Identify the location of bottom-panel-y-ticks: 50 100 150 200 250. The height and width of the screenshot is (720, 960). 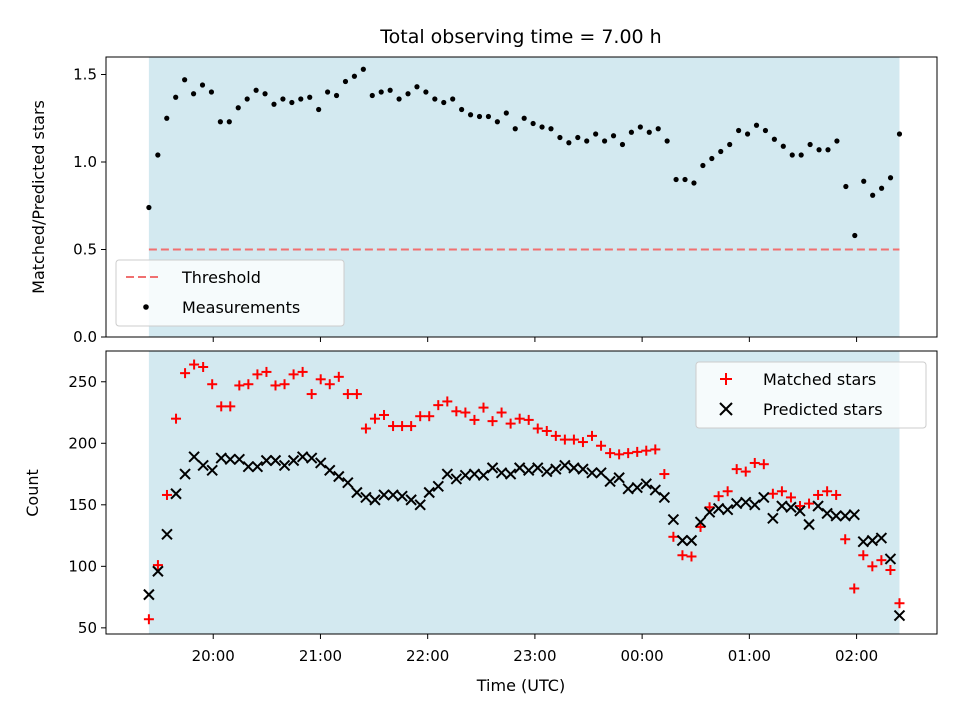
(87, 505).